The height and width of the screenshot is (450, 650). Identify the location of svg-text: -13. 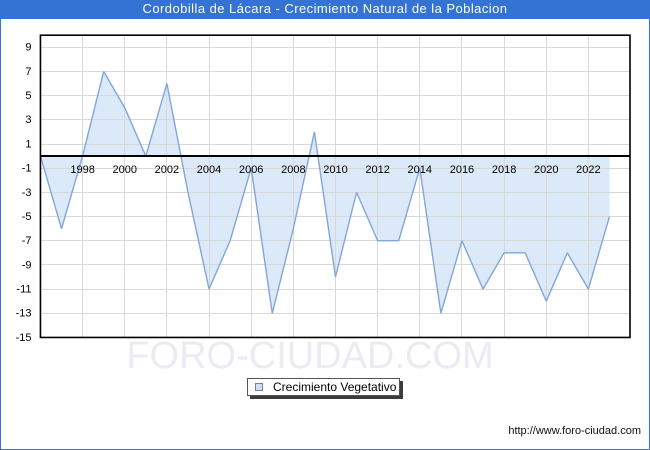
(24, 314).